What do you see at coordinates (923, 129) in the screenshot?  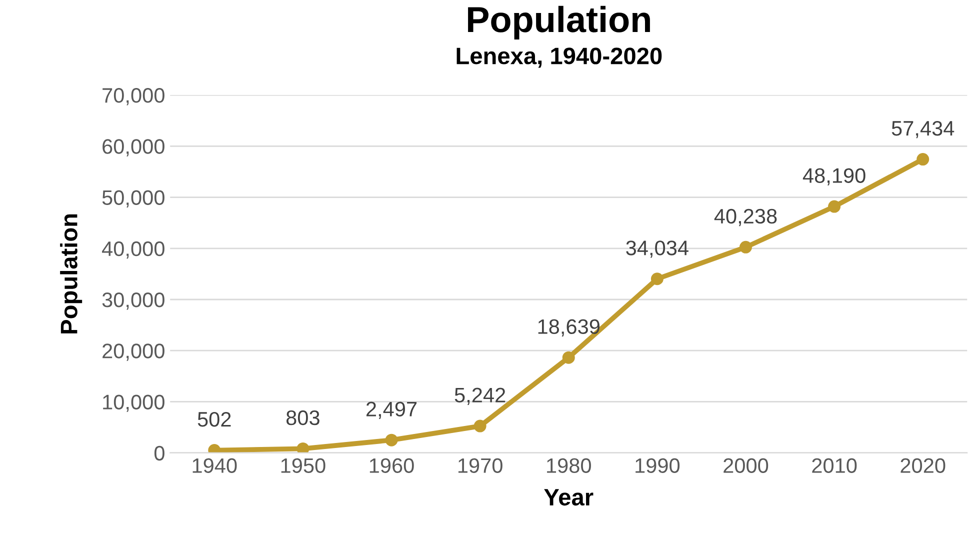 I see `data-label: 57,434` at bounding box center [923, 129].